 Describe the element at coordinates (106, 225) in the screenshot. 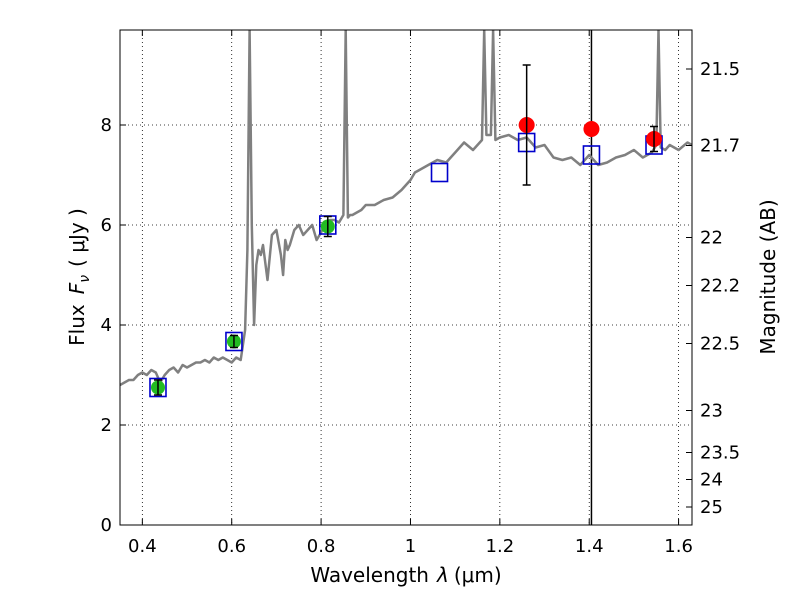

I see `y-tick-label: 6` at that location.